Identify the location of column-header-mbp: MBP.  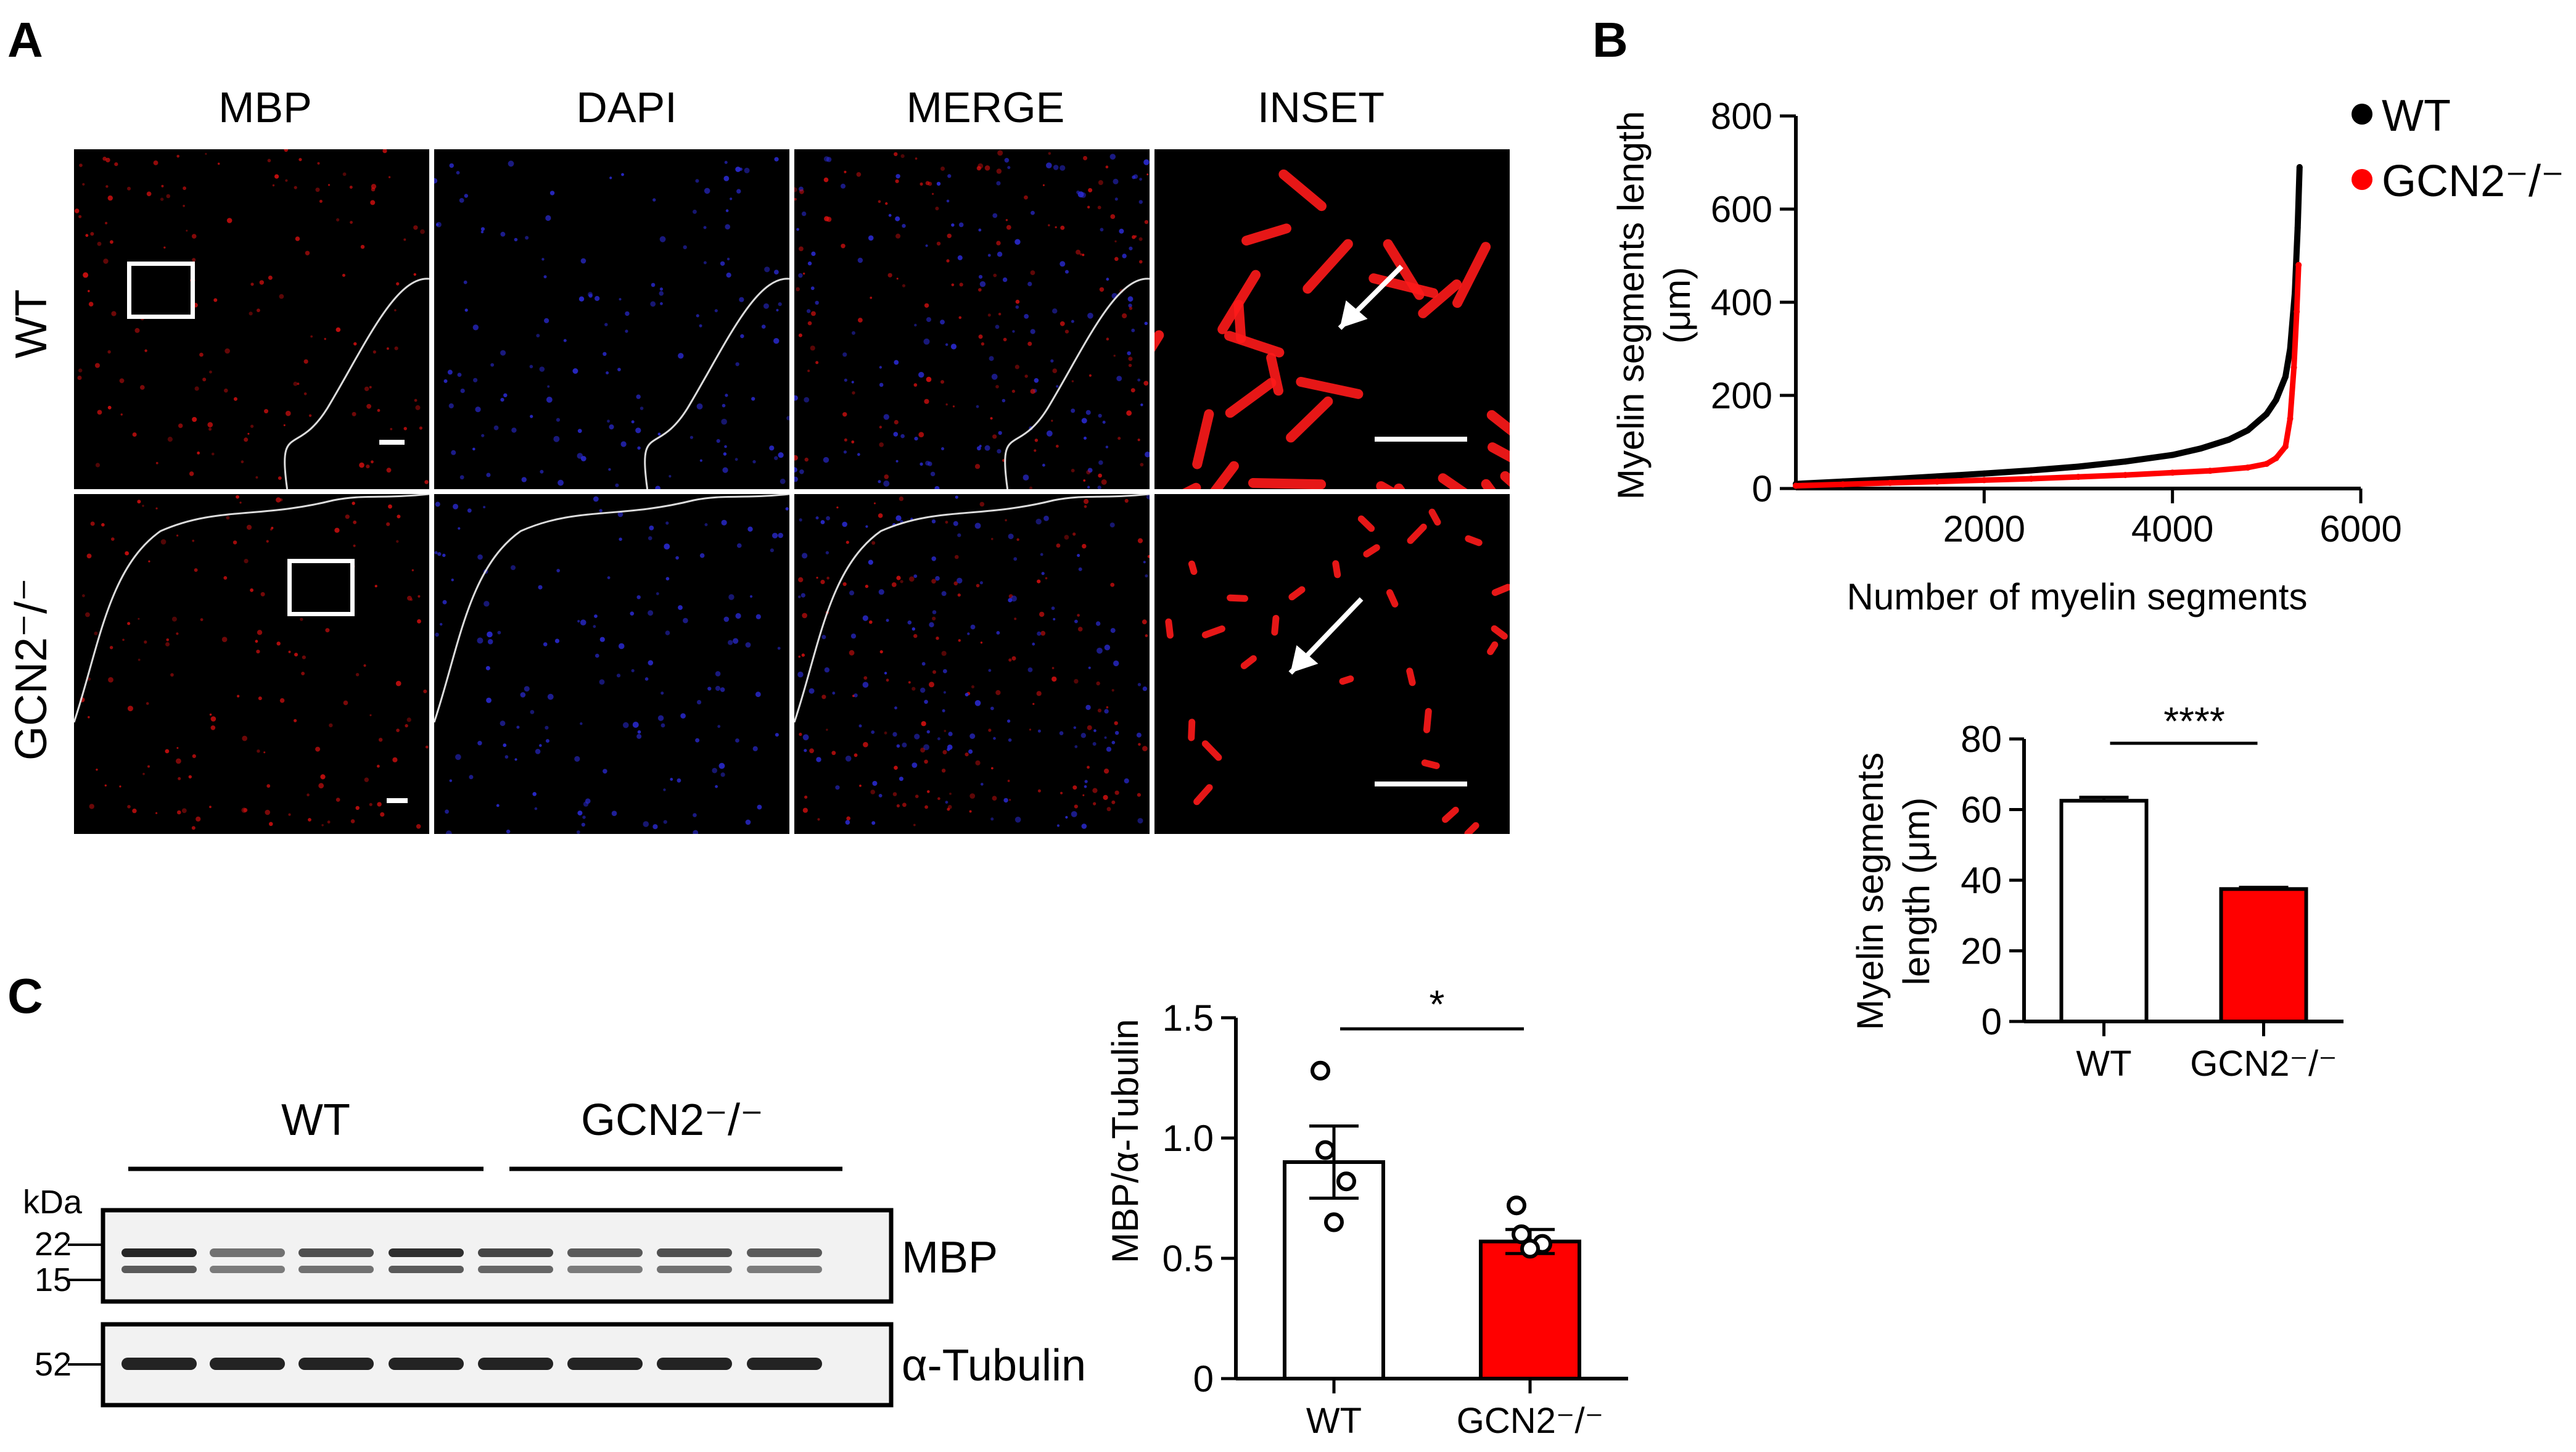
(265, 107).